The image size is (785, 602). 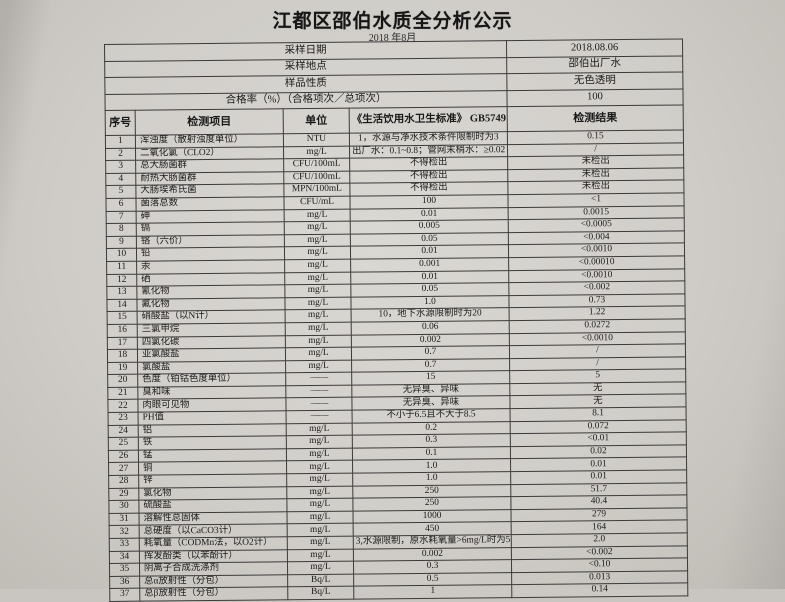 I want to click on row-index: 22, so click(x=123, y=406).